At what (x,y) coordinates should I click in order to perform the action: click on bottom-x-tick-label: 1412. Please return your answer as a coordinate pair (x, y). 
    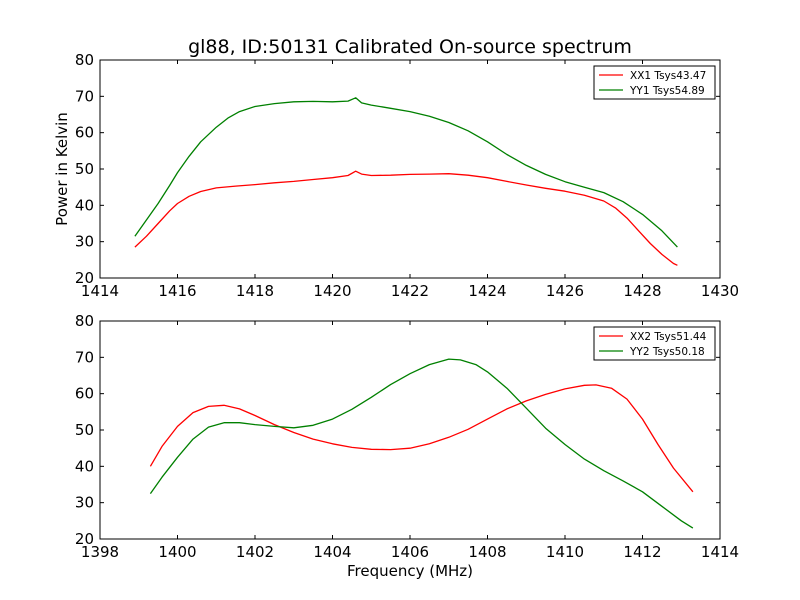
    Looking at the image, I should click on (642, 552).